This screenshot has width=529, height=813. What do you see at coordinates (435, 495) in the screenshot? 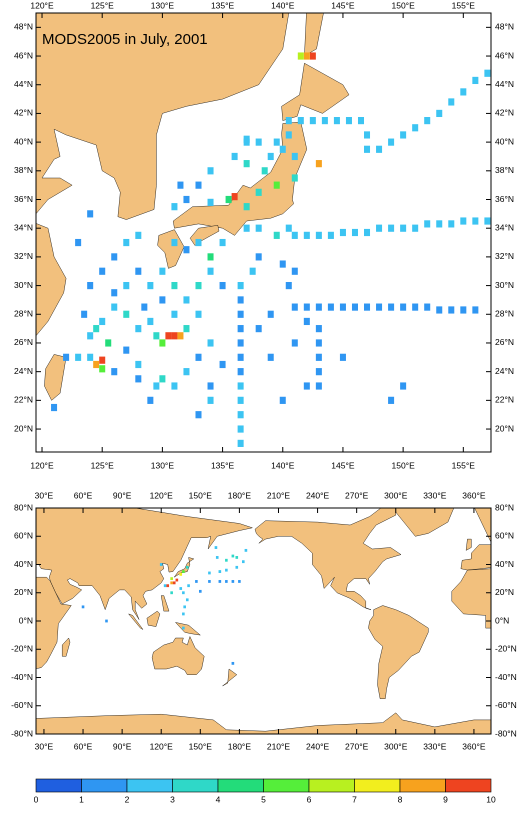
I see `x-tick-label: 330°E` at bounding box center [435, 495].